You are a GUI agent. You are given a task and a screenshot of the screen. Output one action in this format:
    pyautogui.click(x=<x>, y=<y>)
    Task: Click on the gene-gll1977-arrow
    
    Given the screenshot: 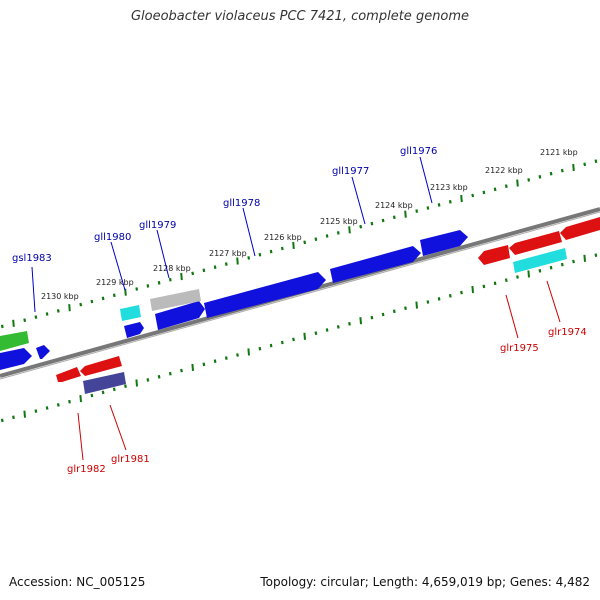 What is the action you would take?
    pyautogui.click(x=265, y=295)
    